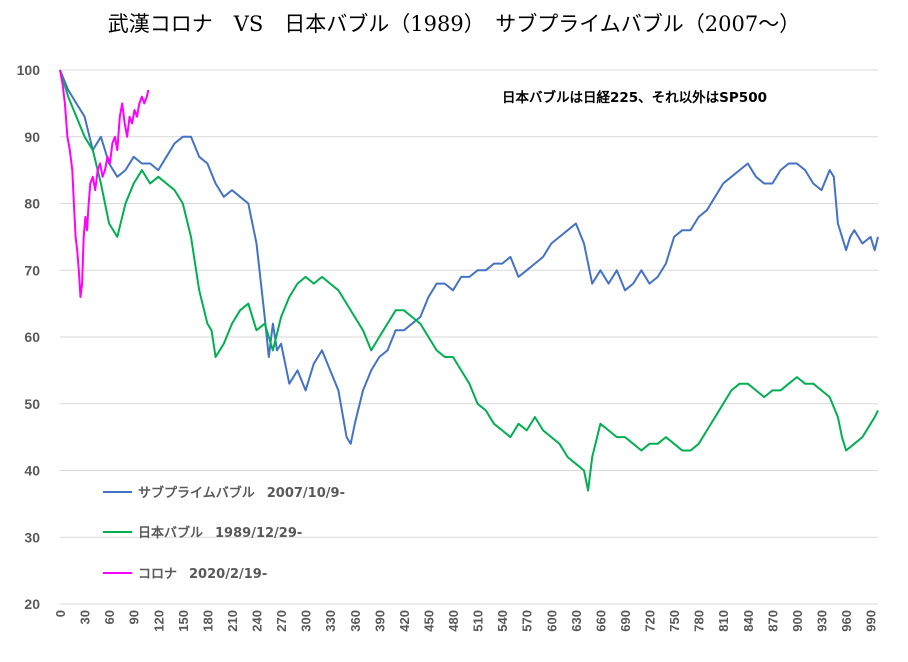  What do you see at coordinates (258, 533) in the screenshot?
I see `legend-start-date: 1989/12/29-` at bounding box center [258, 533].